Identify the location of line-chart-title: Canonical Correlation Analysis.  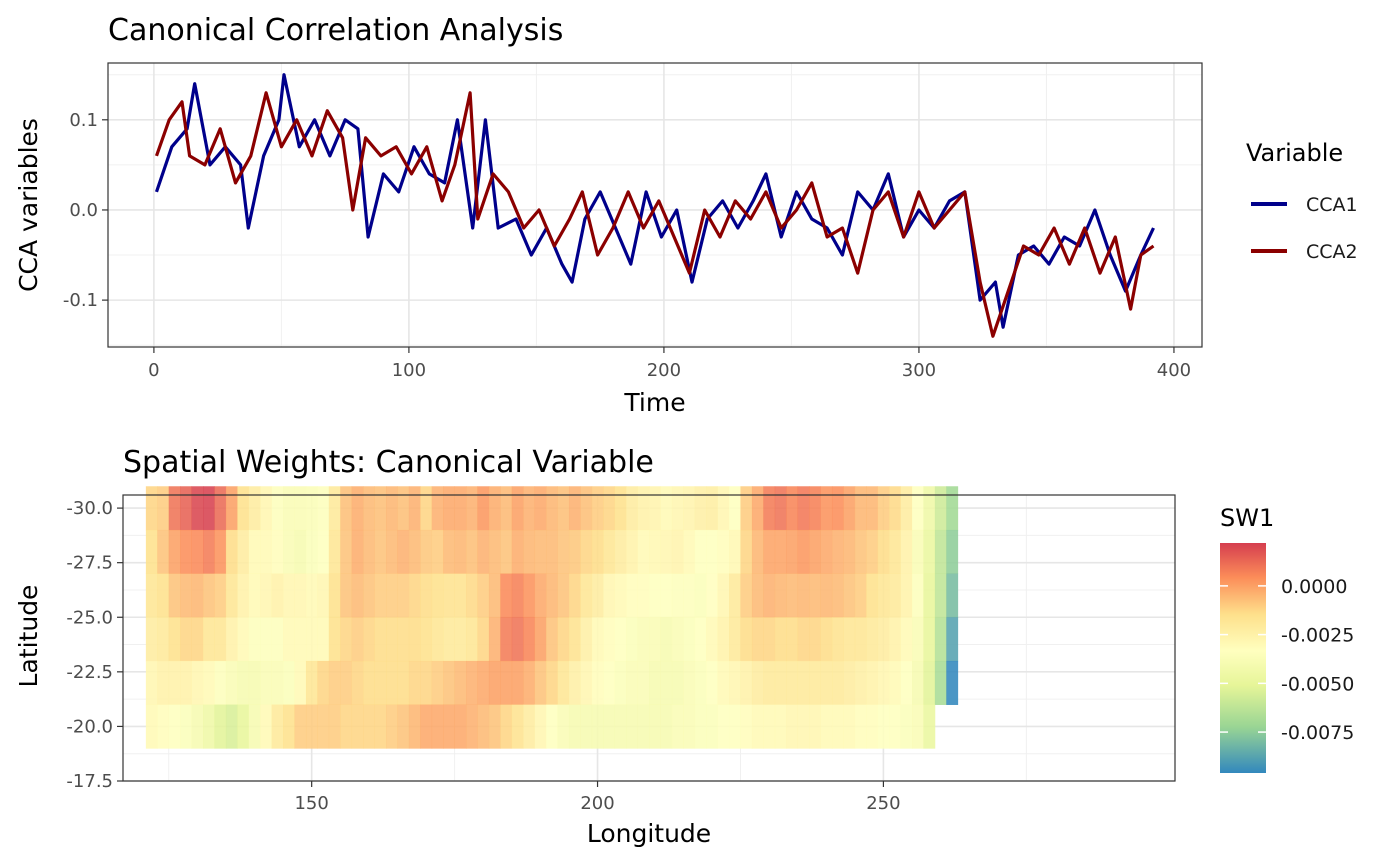
(335, 30).